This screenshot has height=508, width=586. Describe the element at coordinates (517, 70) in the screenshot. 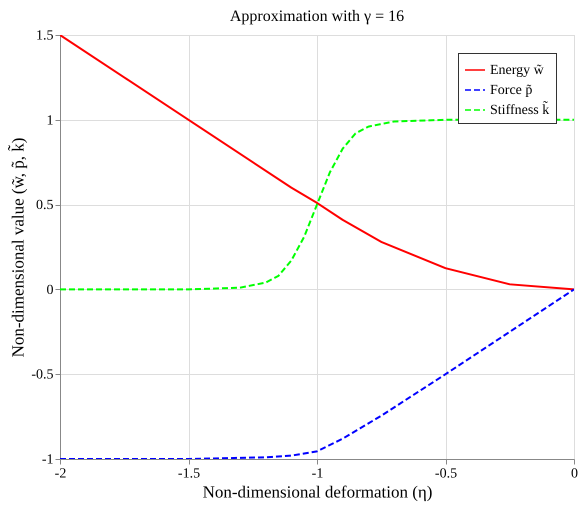

I see `legend-label: Energy w̃` at that location.